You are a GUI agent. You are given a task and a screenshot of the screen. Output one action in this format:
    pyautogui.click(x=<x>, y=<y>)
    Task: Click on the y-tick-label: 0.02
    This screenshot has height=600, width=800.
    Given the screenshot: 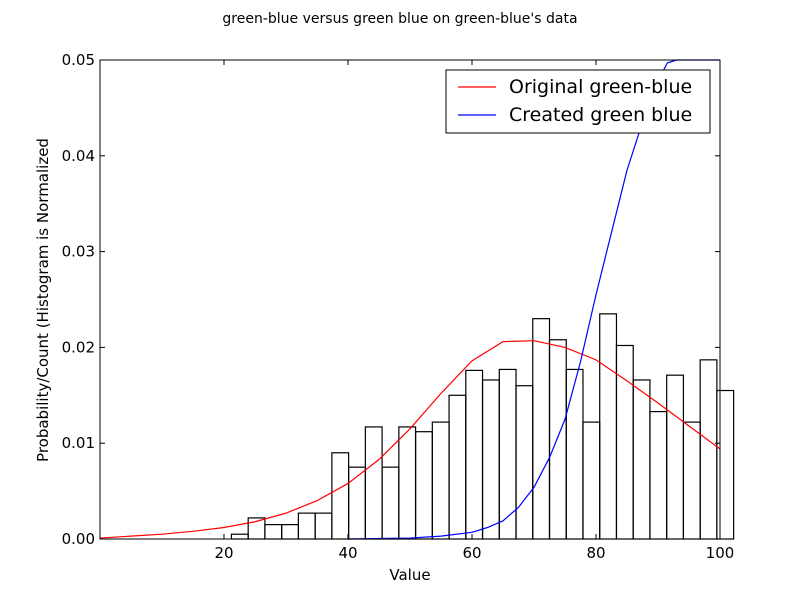 What is the action you would take?
    pyautogui.click(x=78, y=347)
    